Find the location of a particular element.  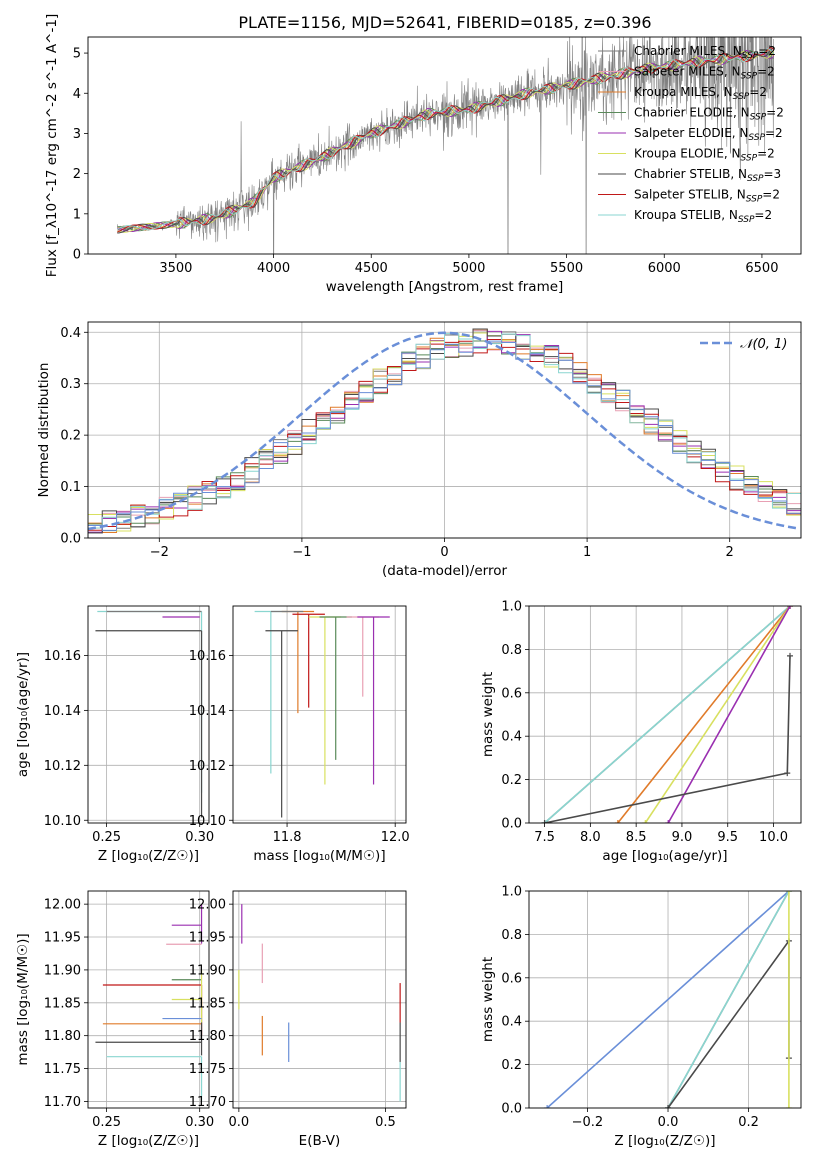

massweight-vs-Z-frame is located at coordinates (665, 999).